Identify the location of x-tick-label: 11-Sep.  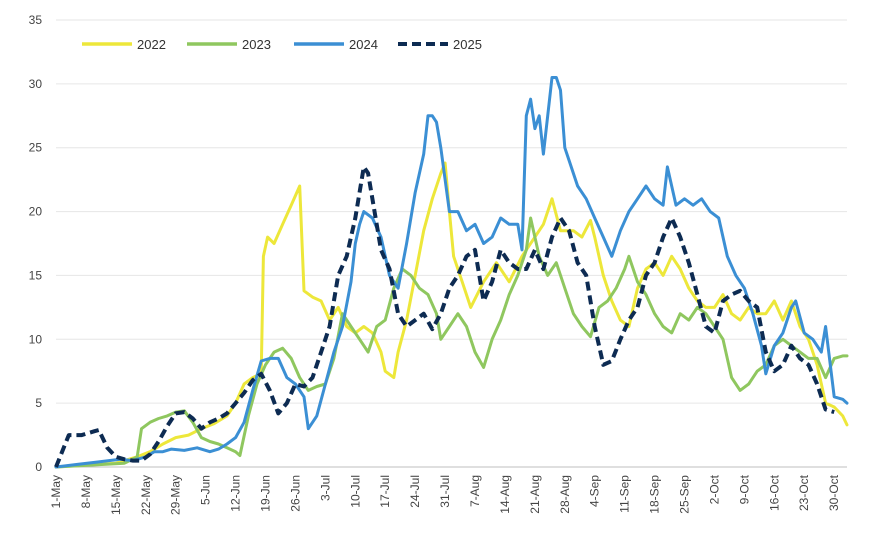
(625, 494).